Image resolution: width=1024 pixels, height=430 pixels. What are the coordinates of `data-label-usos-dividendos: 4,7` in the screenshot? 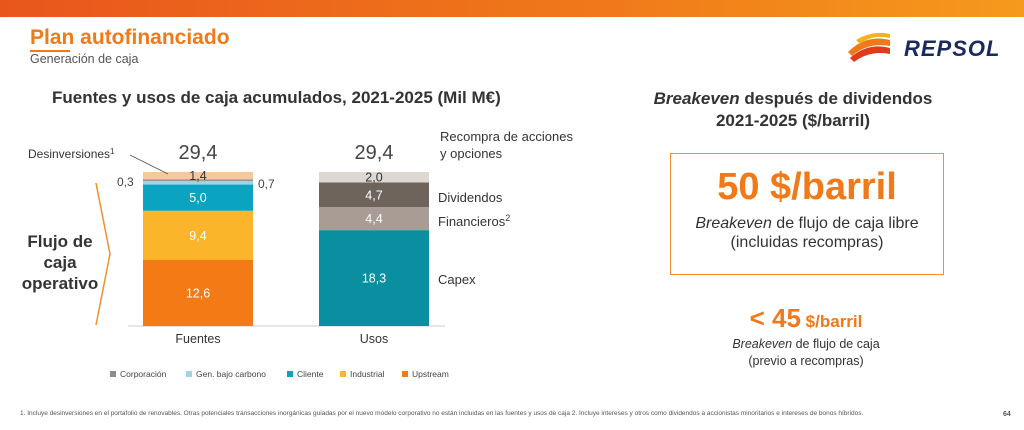 It's located at (373, 195).